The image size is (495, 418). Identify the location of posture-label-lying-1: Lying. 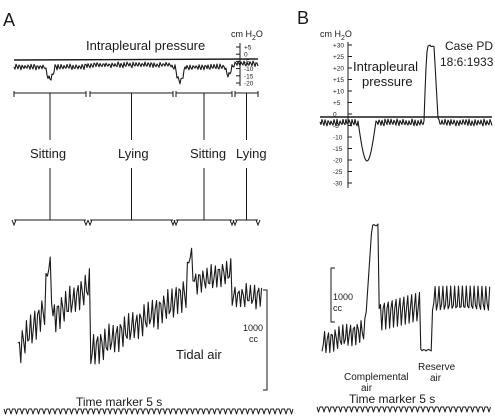
(133, 153).